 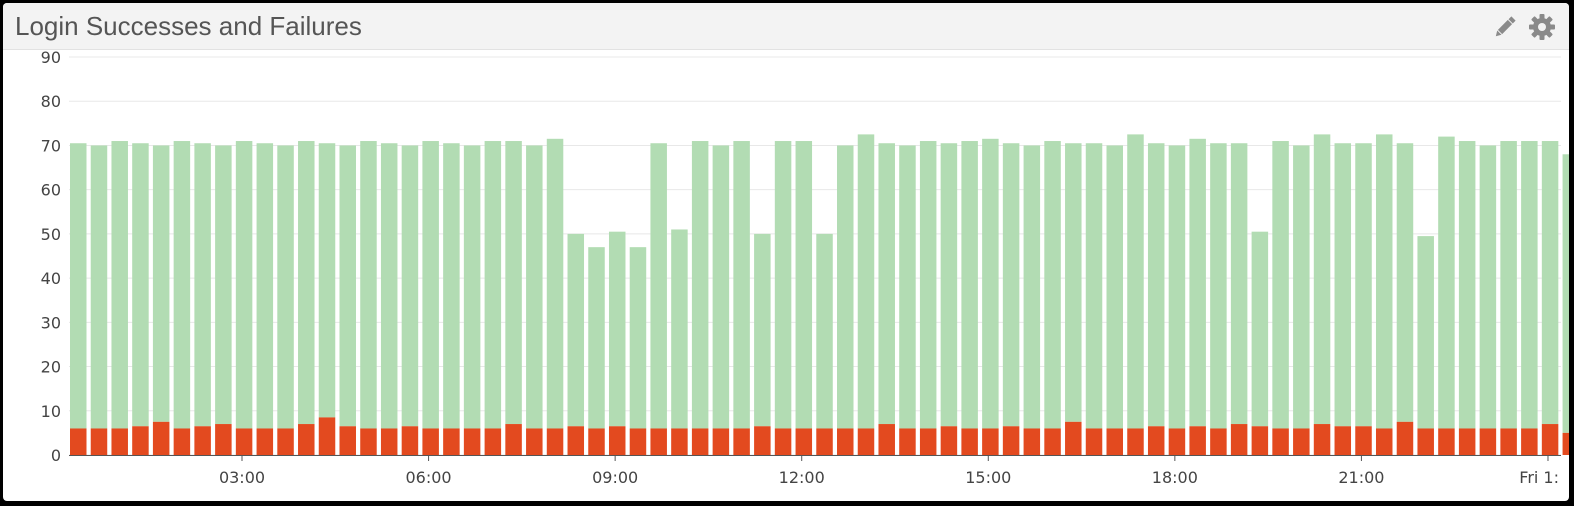 I want to click on x-tick-label: 15:00, so click(x=988, y=477).